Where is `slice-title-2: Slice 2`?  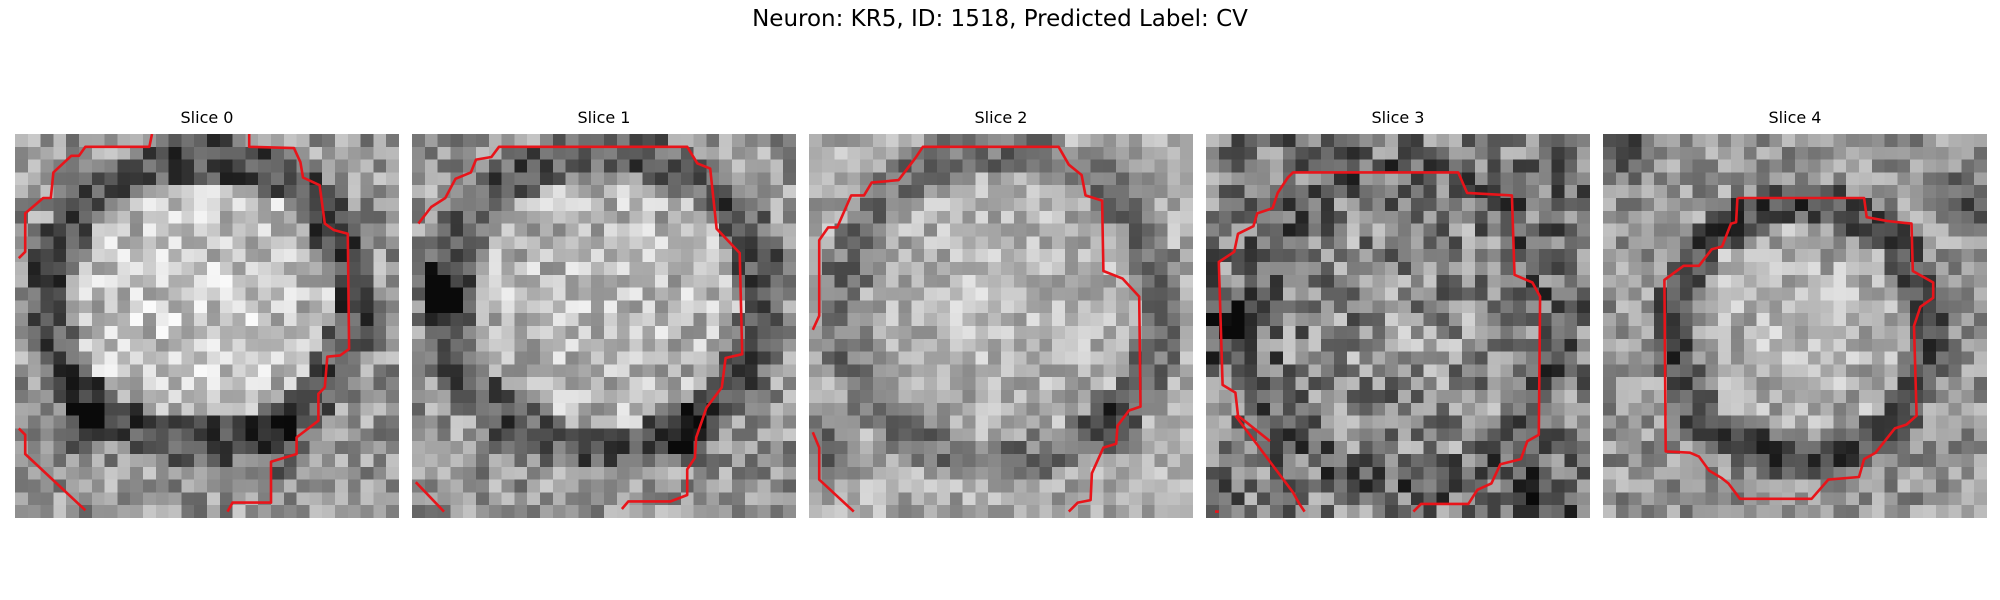
slice-title-2: Slice 2 is located at coordinates (1001, 117).